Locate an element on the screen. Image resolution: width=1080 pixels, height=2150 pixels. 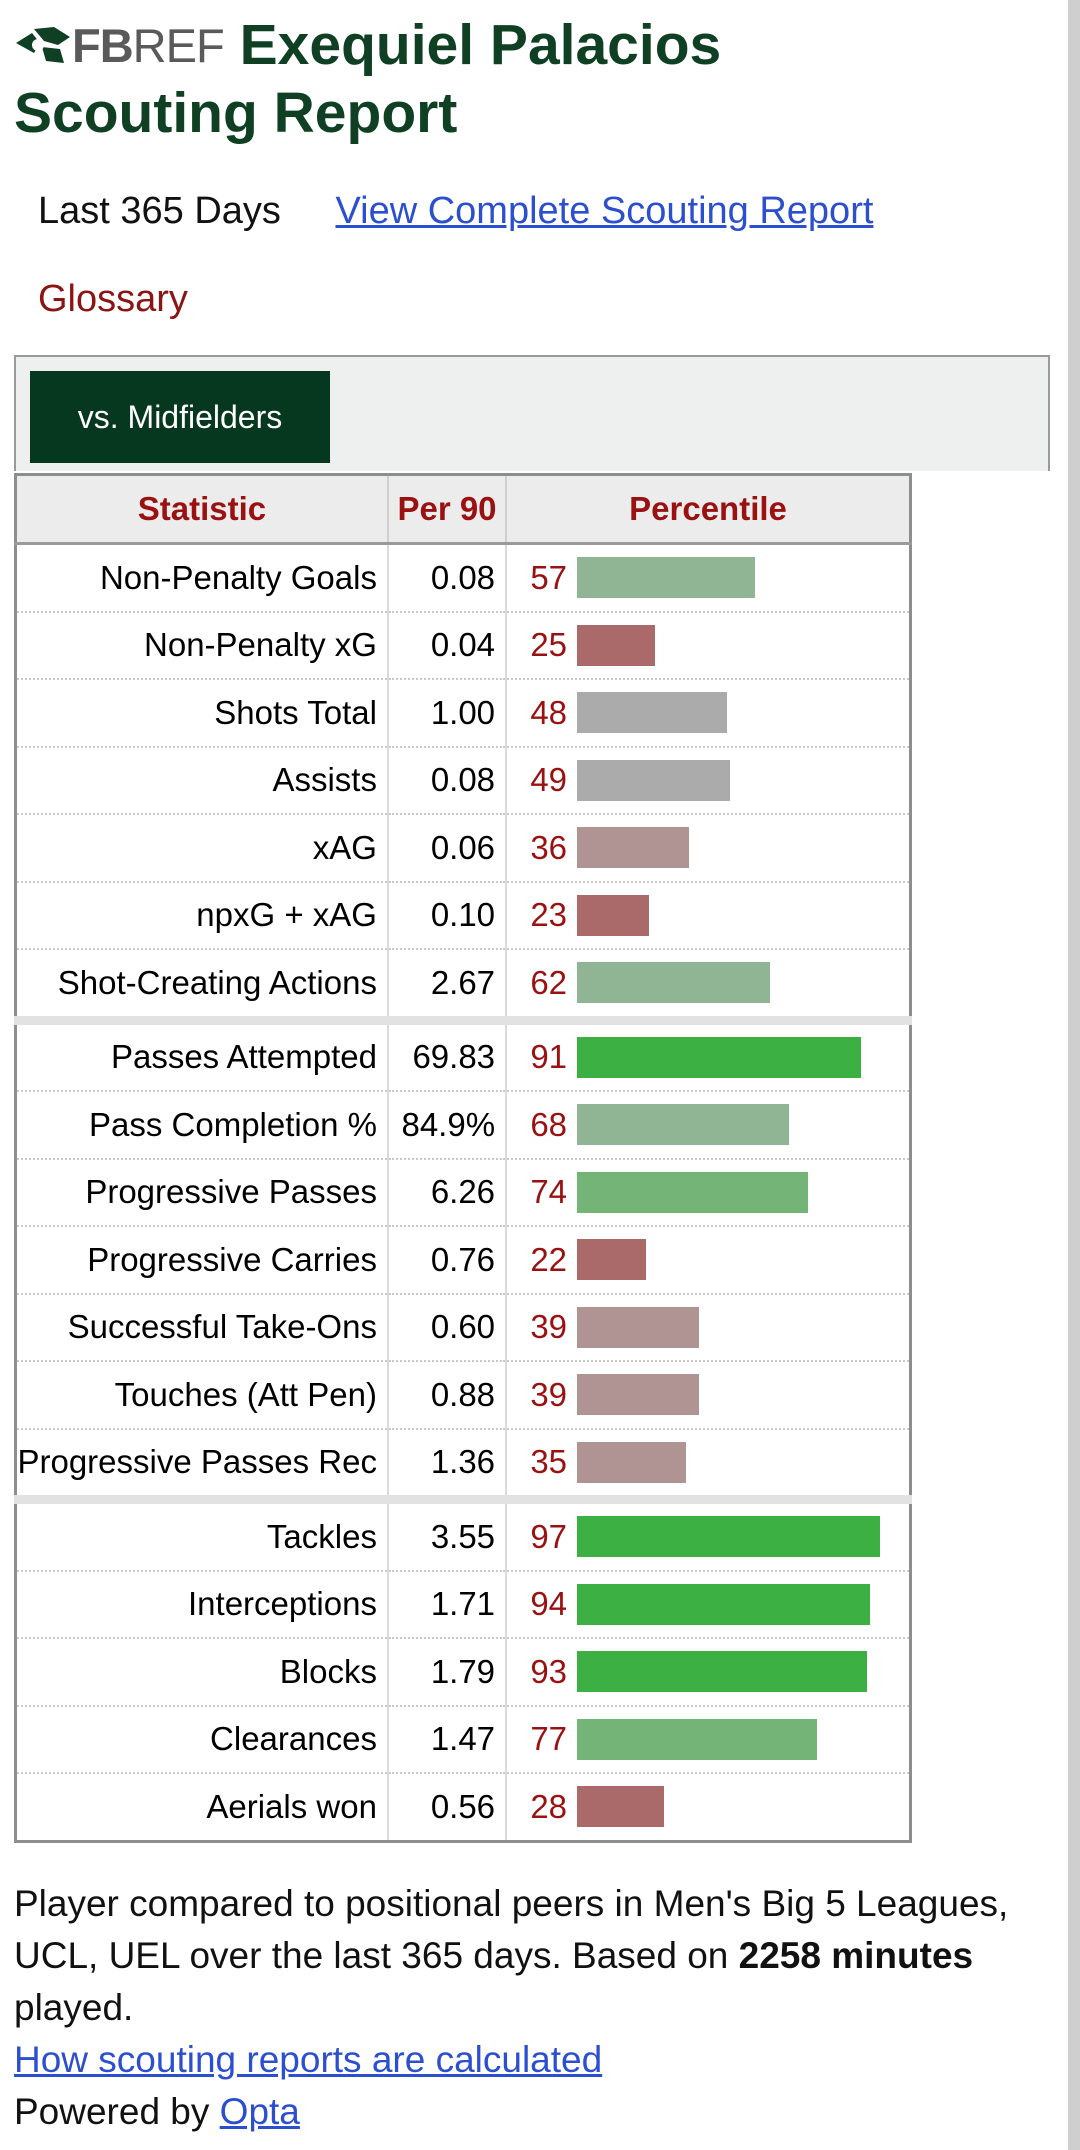
table-row: Shots Total 1.00 48 is located at coordinates (463, 713).